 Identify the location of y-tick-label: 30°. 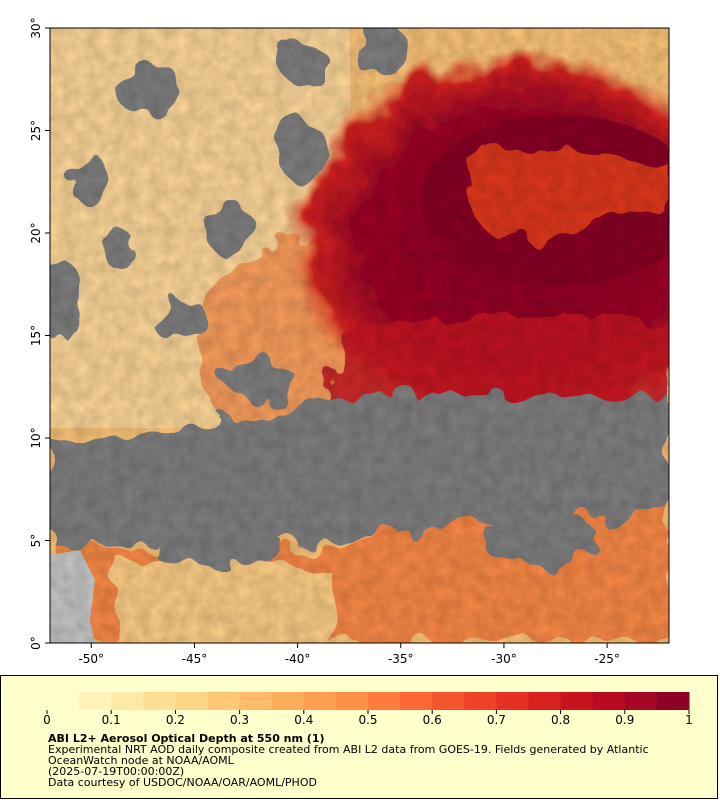
(36, 27).